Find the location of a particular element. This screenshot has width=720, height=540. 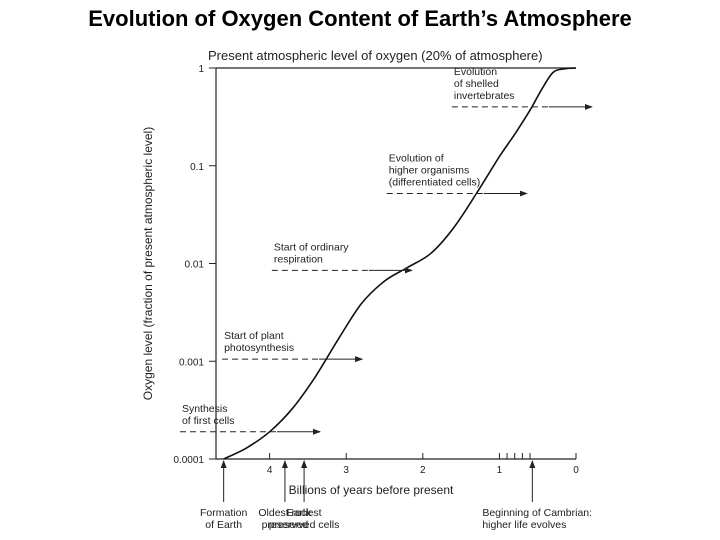

annotation-label: Synthesis is located at coordinates (205, 409).